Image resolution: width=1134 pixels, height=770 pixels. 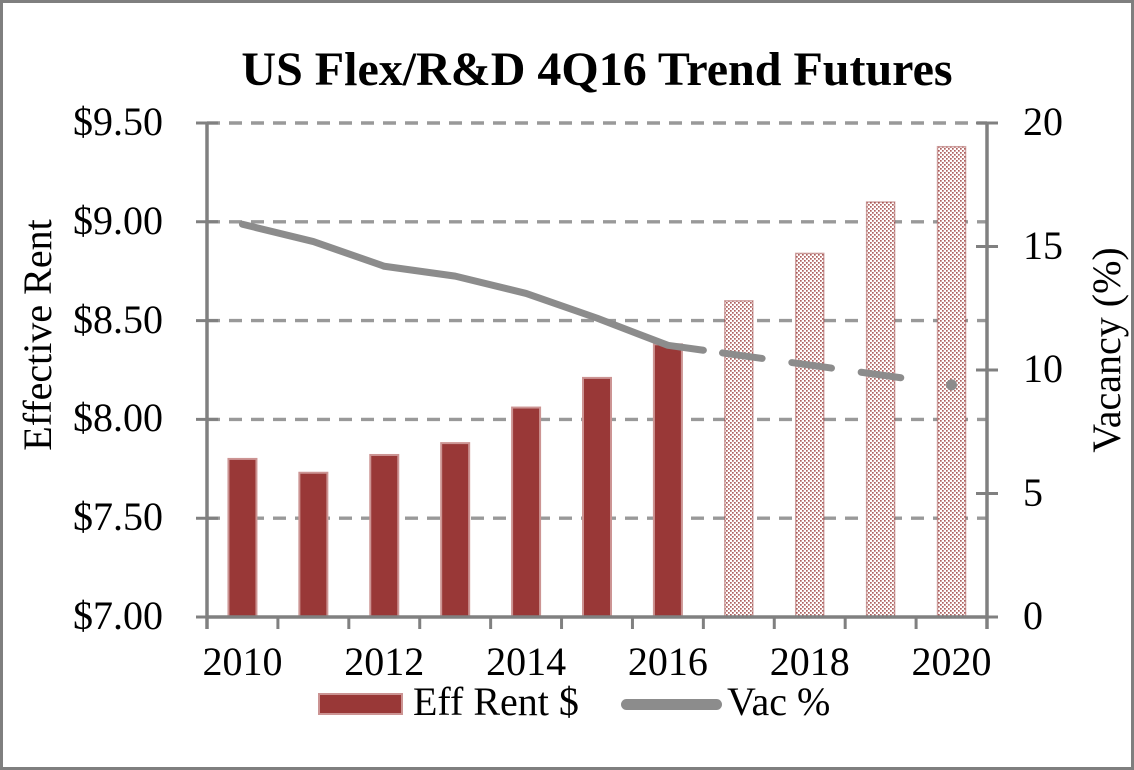 I want to click on right-axis-tick-label: 10, so click(x=1043, y=369).